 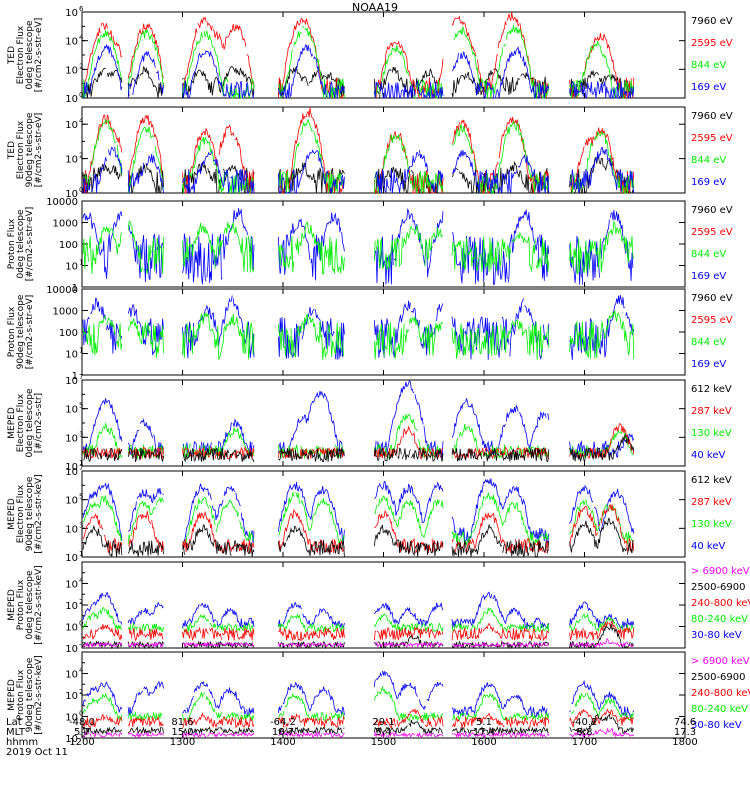 I want to click on footer-mlt-value: 17.3, so click(x=685, y=732).